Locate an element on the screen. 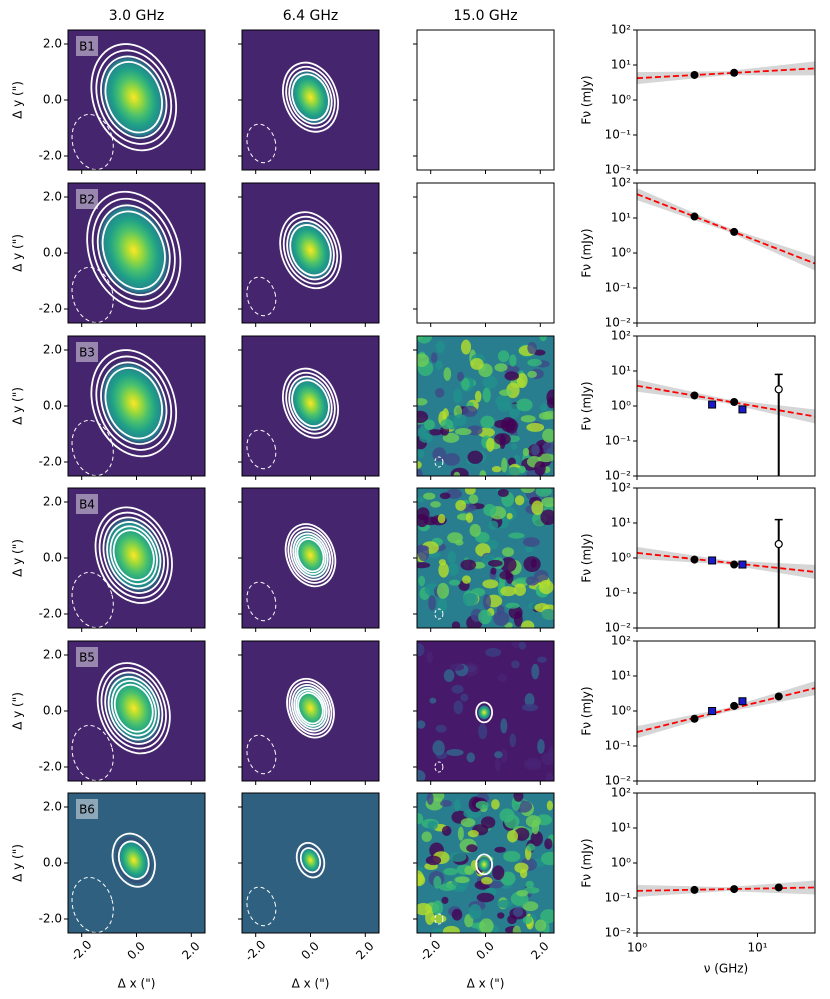 The height and width of the screenshot is (999, 830). source is located at coordinates (484, 864).